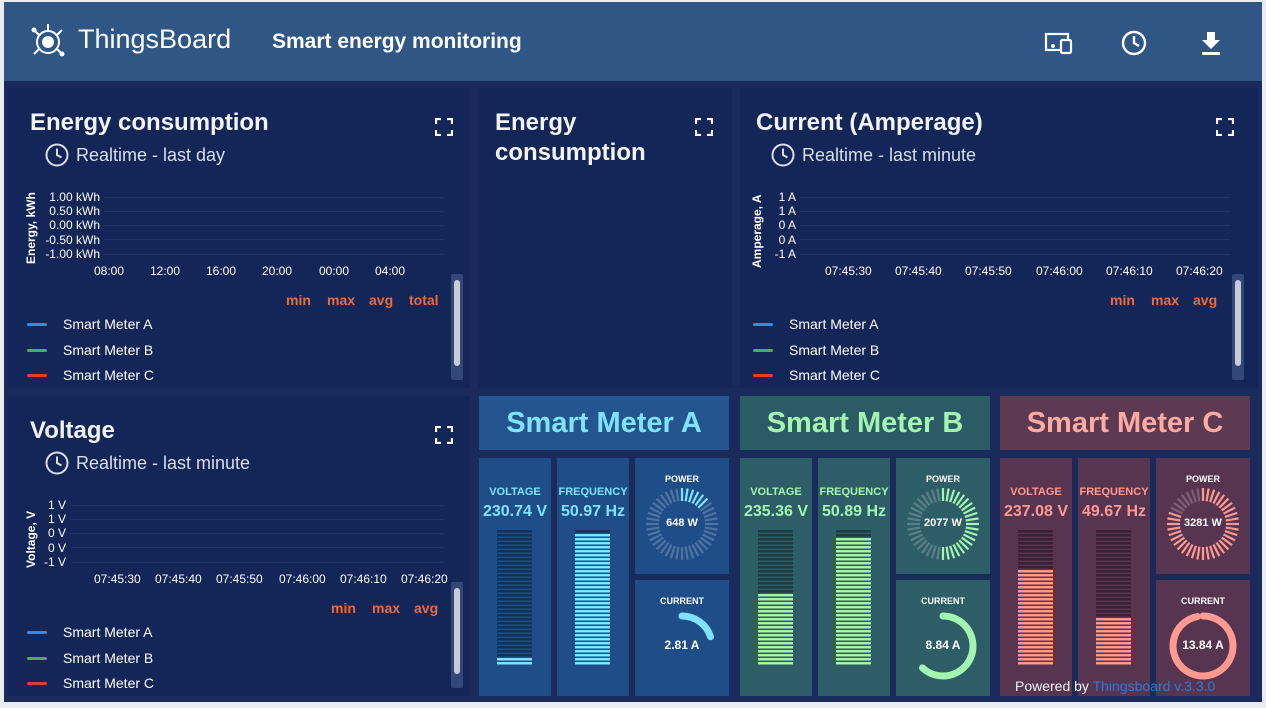 This screenshot has width=1266, height=708. Describe the element at coordinates (48, 40) in the screenshot. I see `thingsboard-logo-icon` at that location.